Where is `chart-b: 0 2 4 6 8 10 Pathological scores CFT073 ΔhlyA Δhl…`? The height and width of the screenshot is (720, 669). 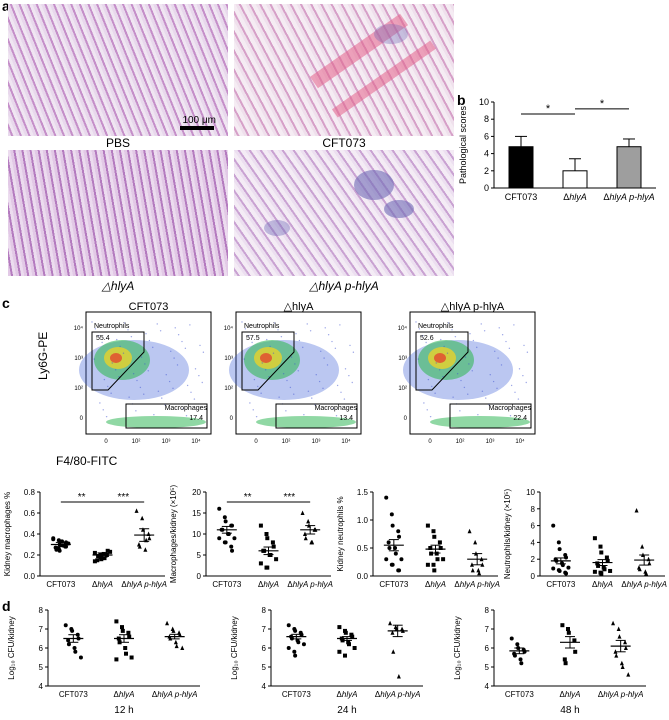
chart-b: 0 2 4 6 8 10 Pathological scores CFT073 ΔhlyA Δhl… is located at coordinates (557, 149).